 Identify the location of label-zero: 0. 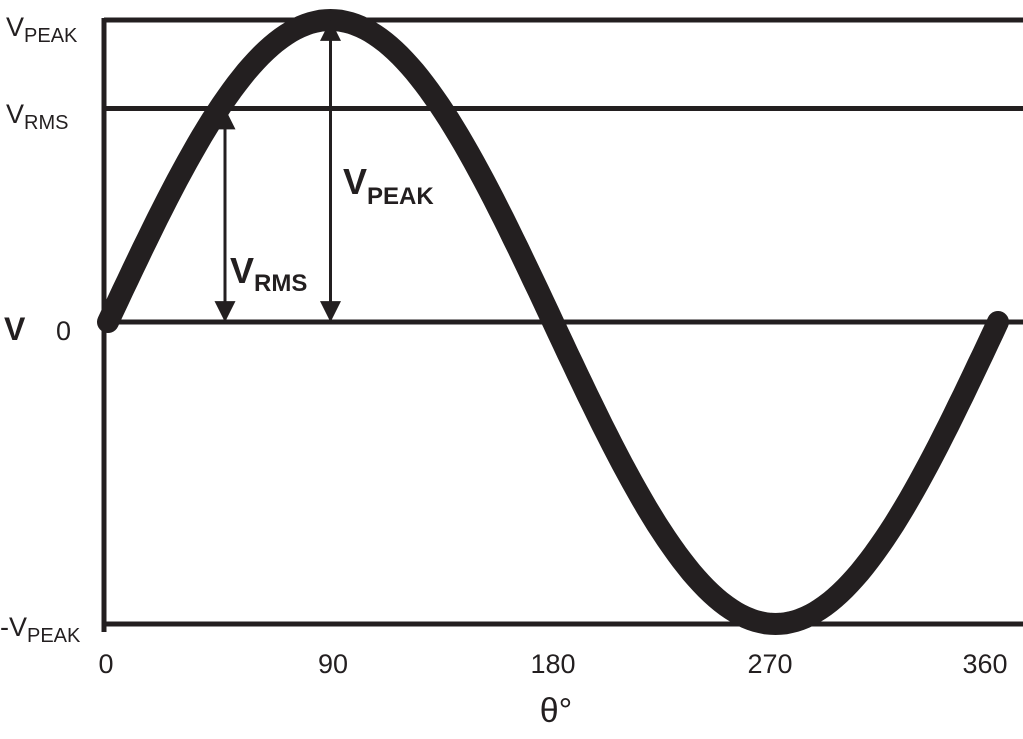
(63, 331).